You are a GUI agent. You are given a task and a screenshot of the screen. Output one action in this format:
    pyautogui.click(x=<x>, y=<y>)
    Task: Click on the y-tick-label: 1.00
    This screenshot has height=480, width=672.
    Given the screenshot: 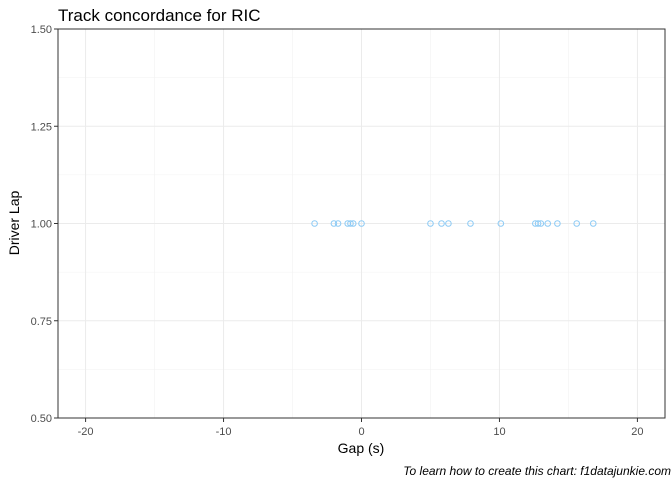 What is the action you would take?
    pyautogui.click(x=41, y=225)
    